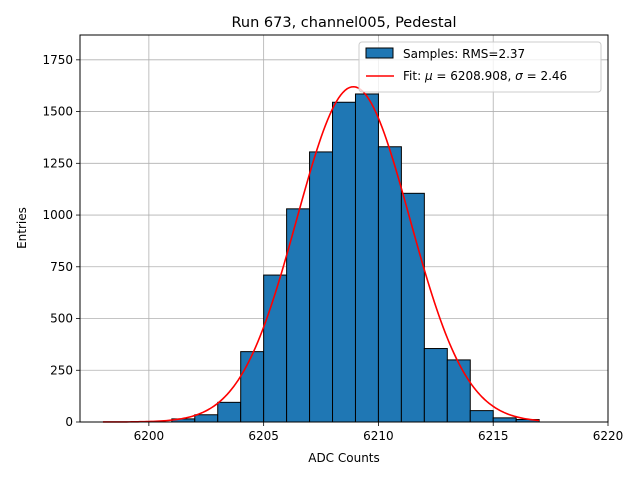 This screenshot has height=480, width=640. Describe the element at coordinates (57, 60) in the screenshot. I see `y-tick-label: 1750` at that location.